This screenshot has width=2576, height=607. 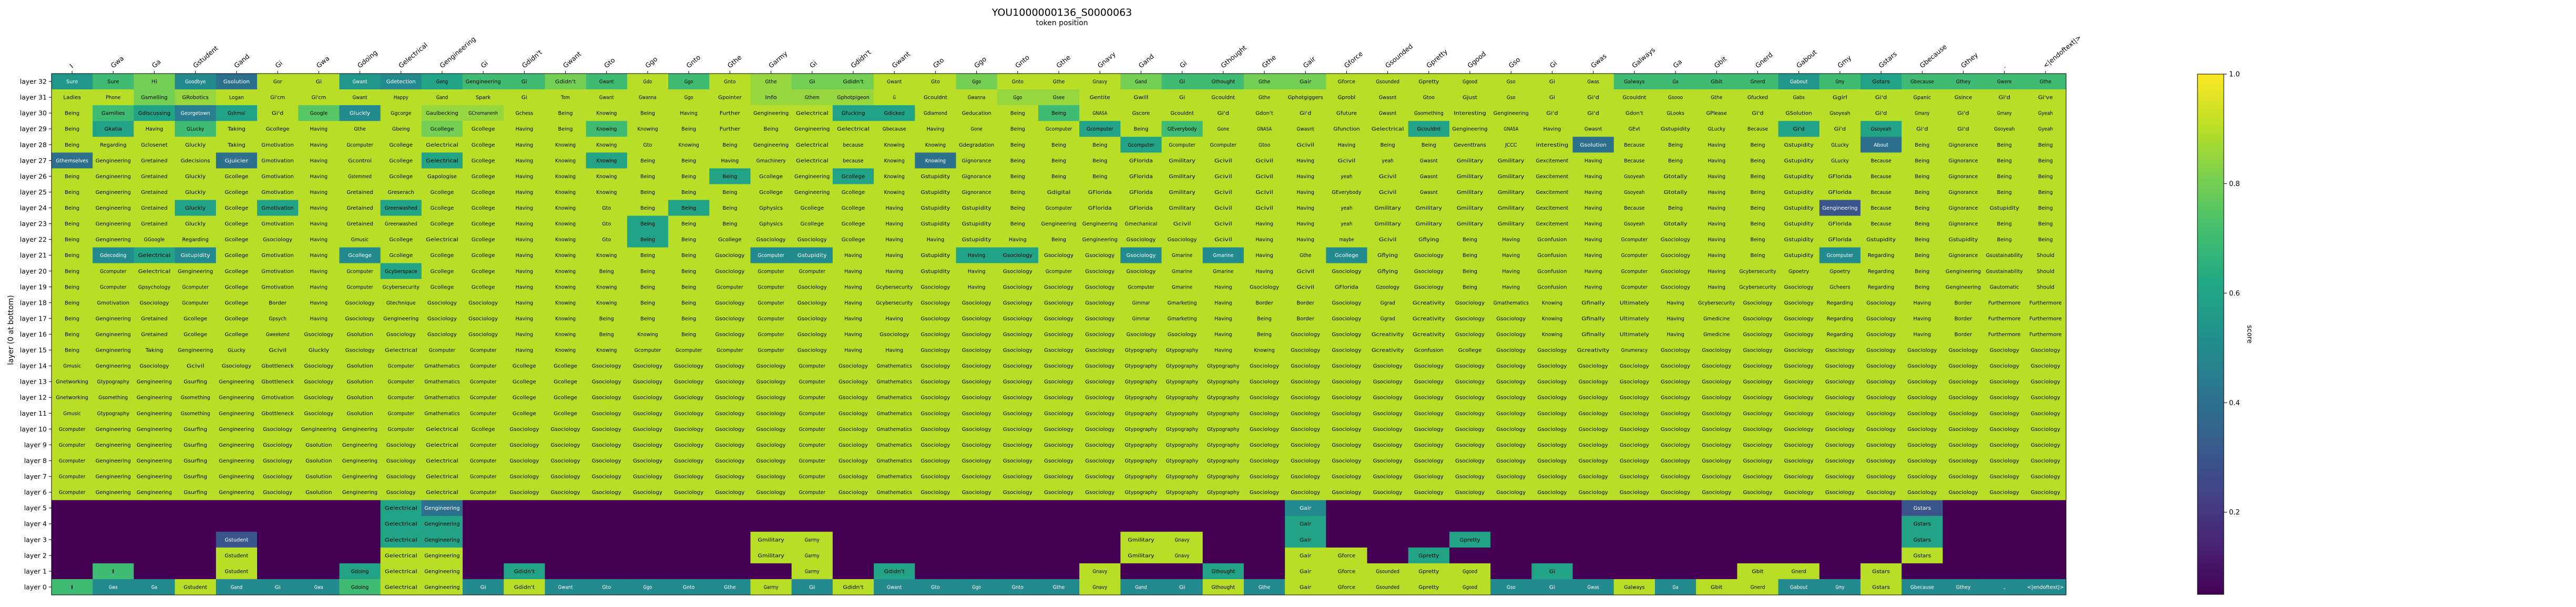 I want to click on heatmap-cell-label: Gi'd, so click(x=1881, y=114).